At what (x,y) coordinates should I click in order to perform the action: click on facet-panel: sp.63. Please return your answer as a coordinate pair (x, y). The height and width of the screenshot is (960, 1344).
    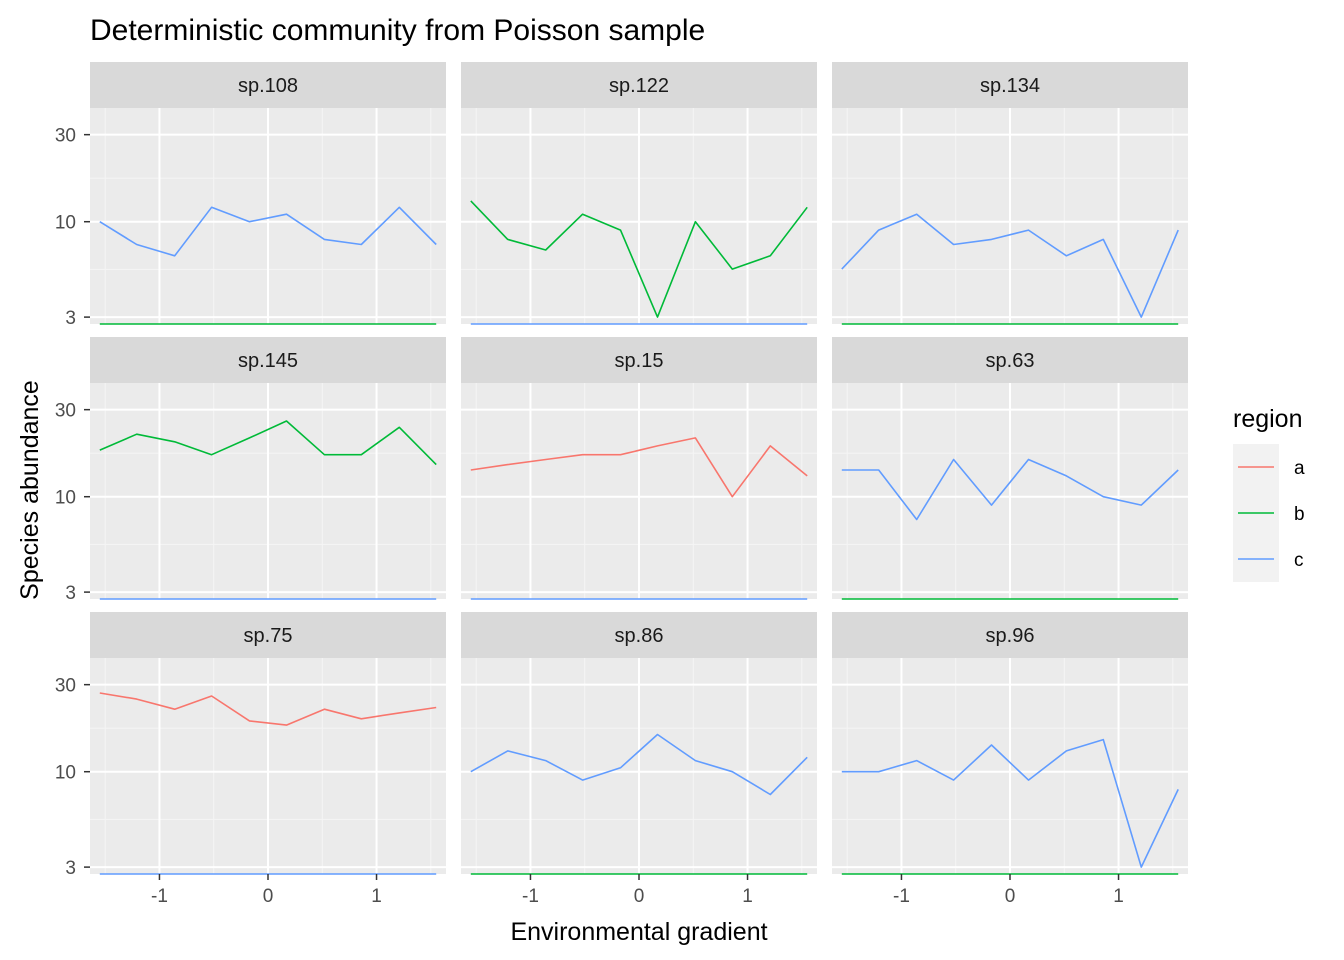
    Looking at the image, I should click on (1010, 468).